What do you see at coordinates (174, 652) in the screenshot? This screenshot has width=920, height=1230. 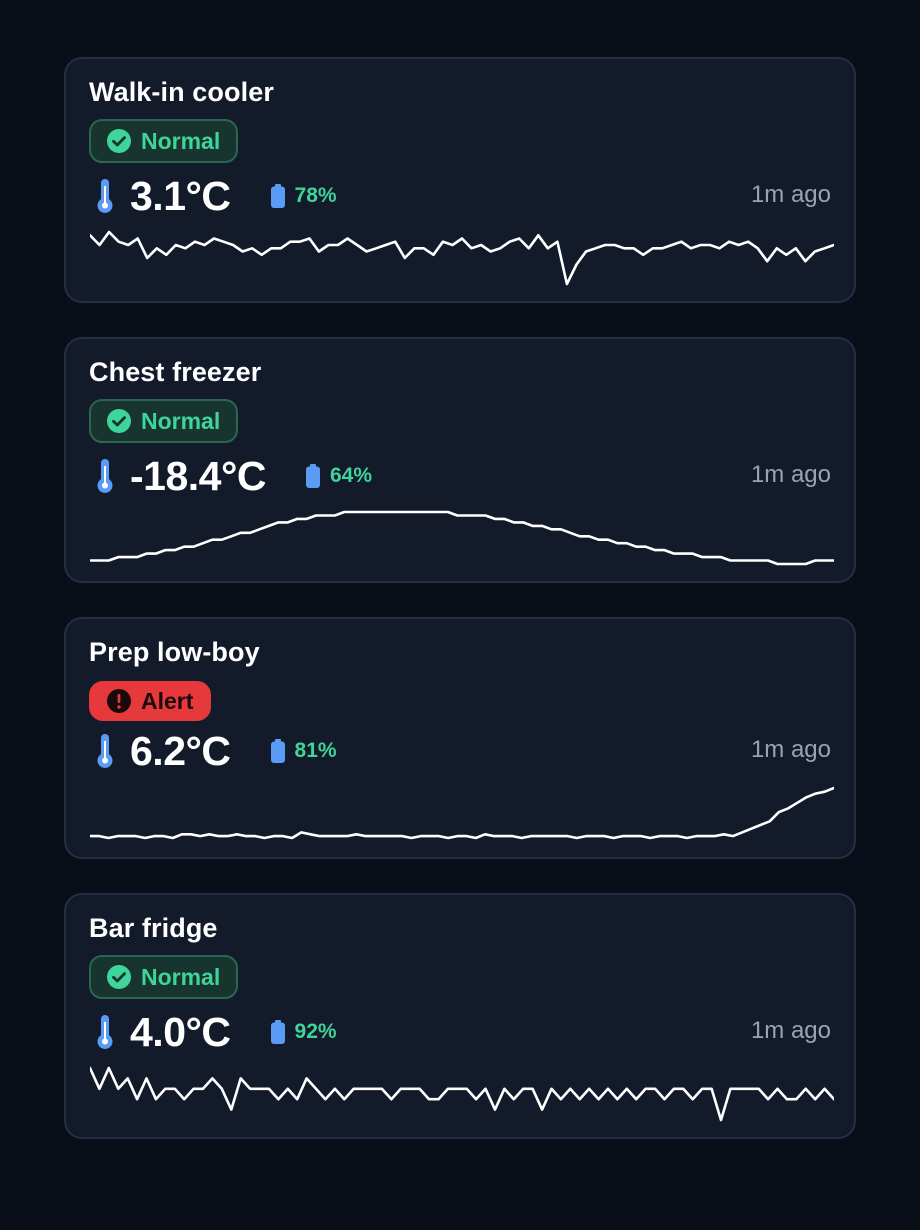 I see `sensor-name: Prep low-boy` at bounding box center [174, 652].